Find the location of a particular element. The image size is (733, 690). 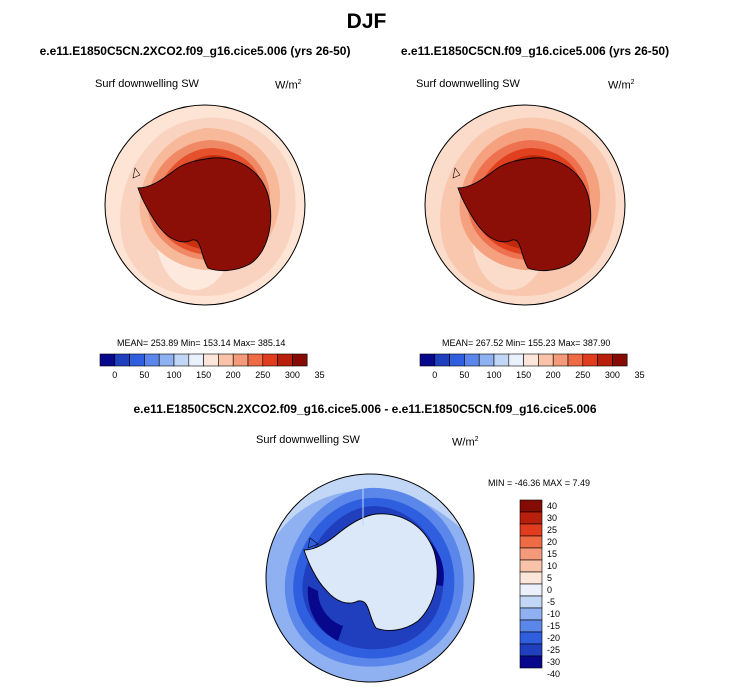

panel-2-polar-map is located at coordinates (525, 205).